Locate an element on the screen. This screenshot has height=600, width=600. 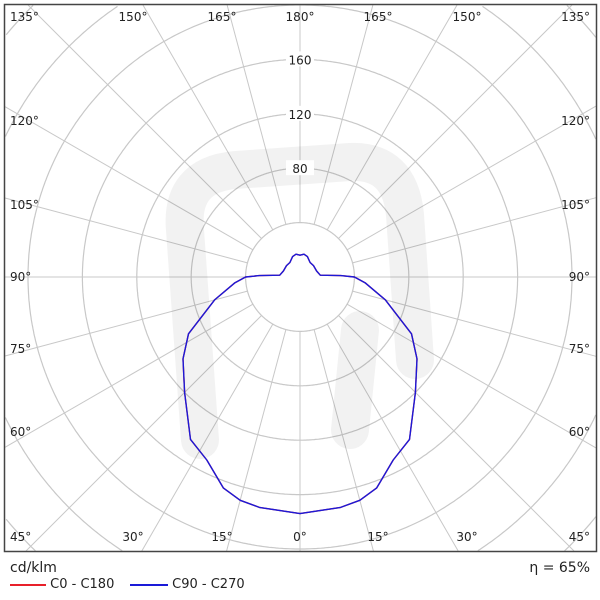
legend-item-c90: C90 - C270 is located at coordinates (187, 584).